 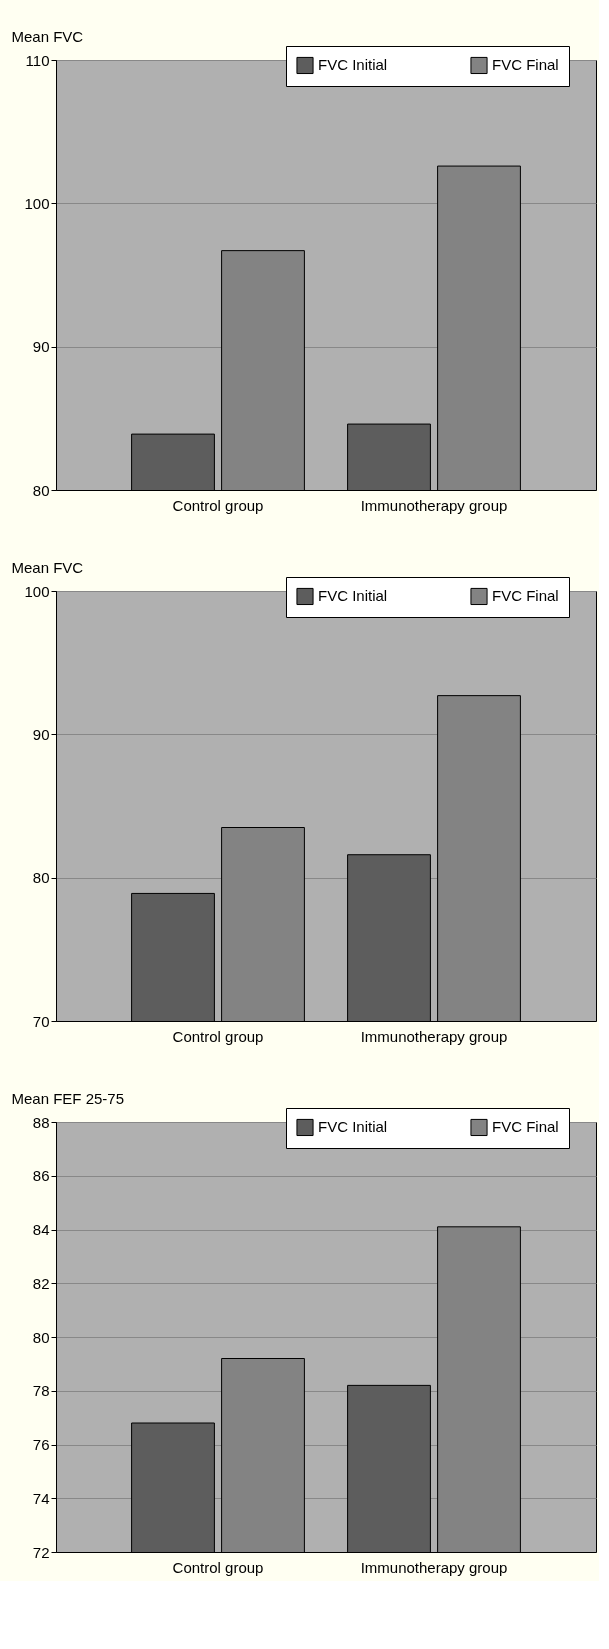 I want to click on y-tick-label: 110, so click(x=37, y=60).